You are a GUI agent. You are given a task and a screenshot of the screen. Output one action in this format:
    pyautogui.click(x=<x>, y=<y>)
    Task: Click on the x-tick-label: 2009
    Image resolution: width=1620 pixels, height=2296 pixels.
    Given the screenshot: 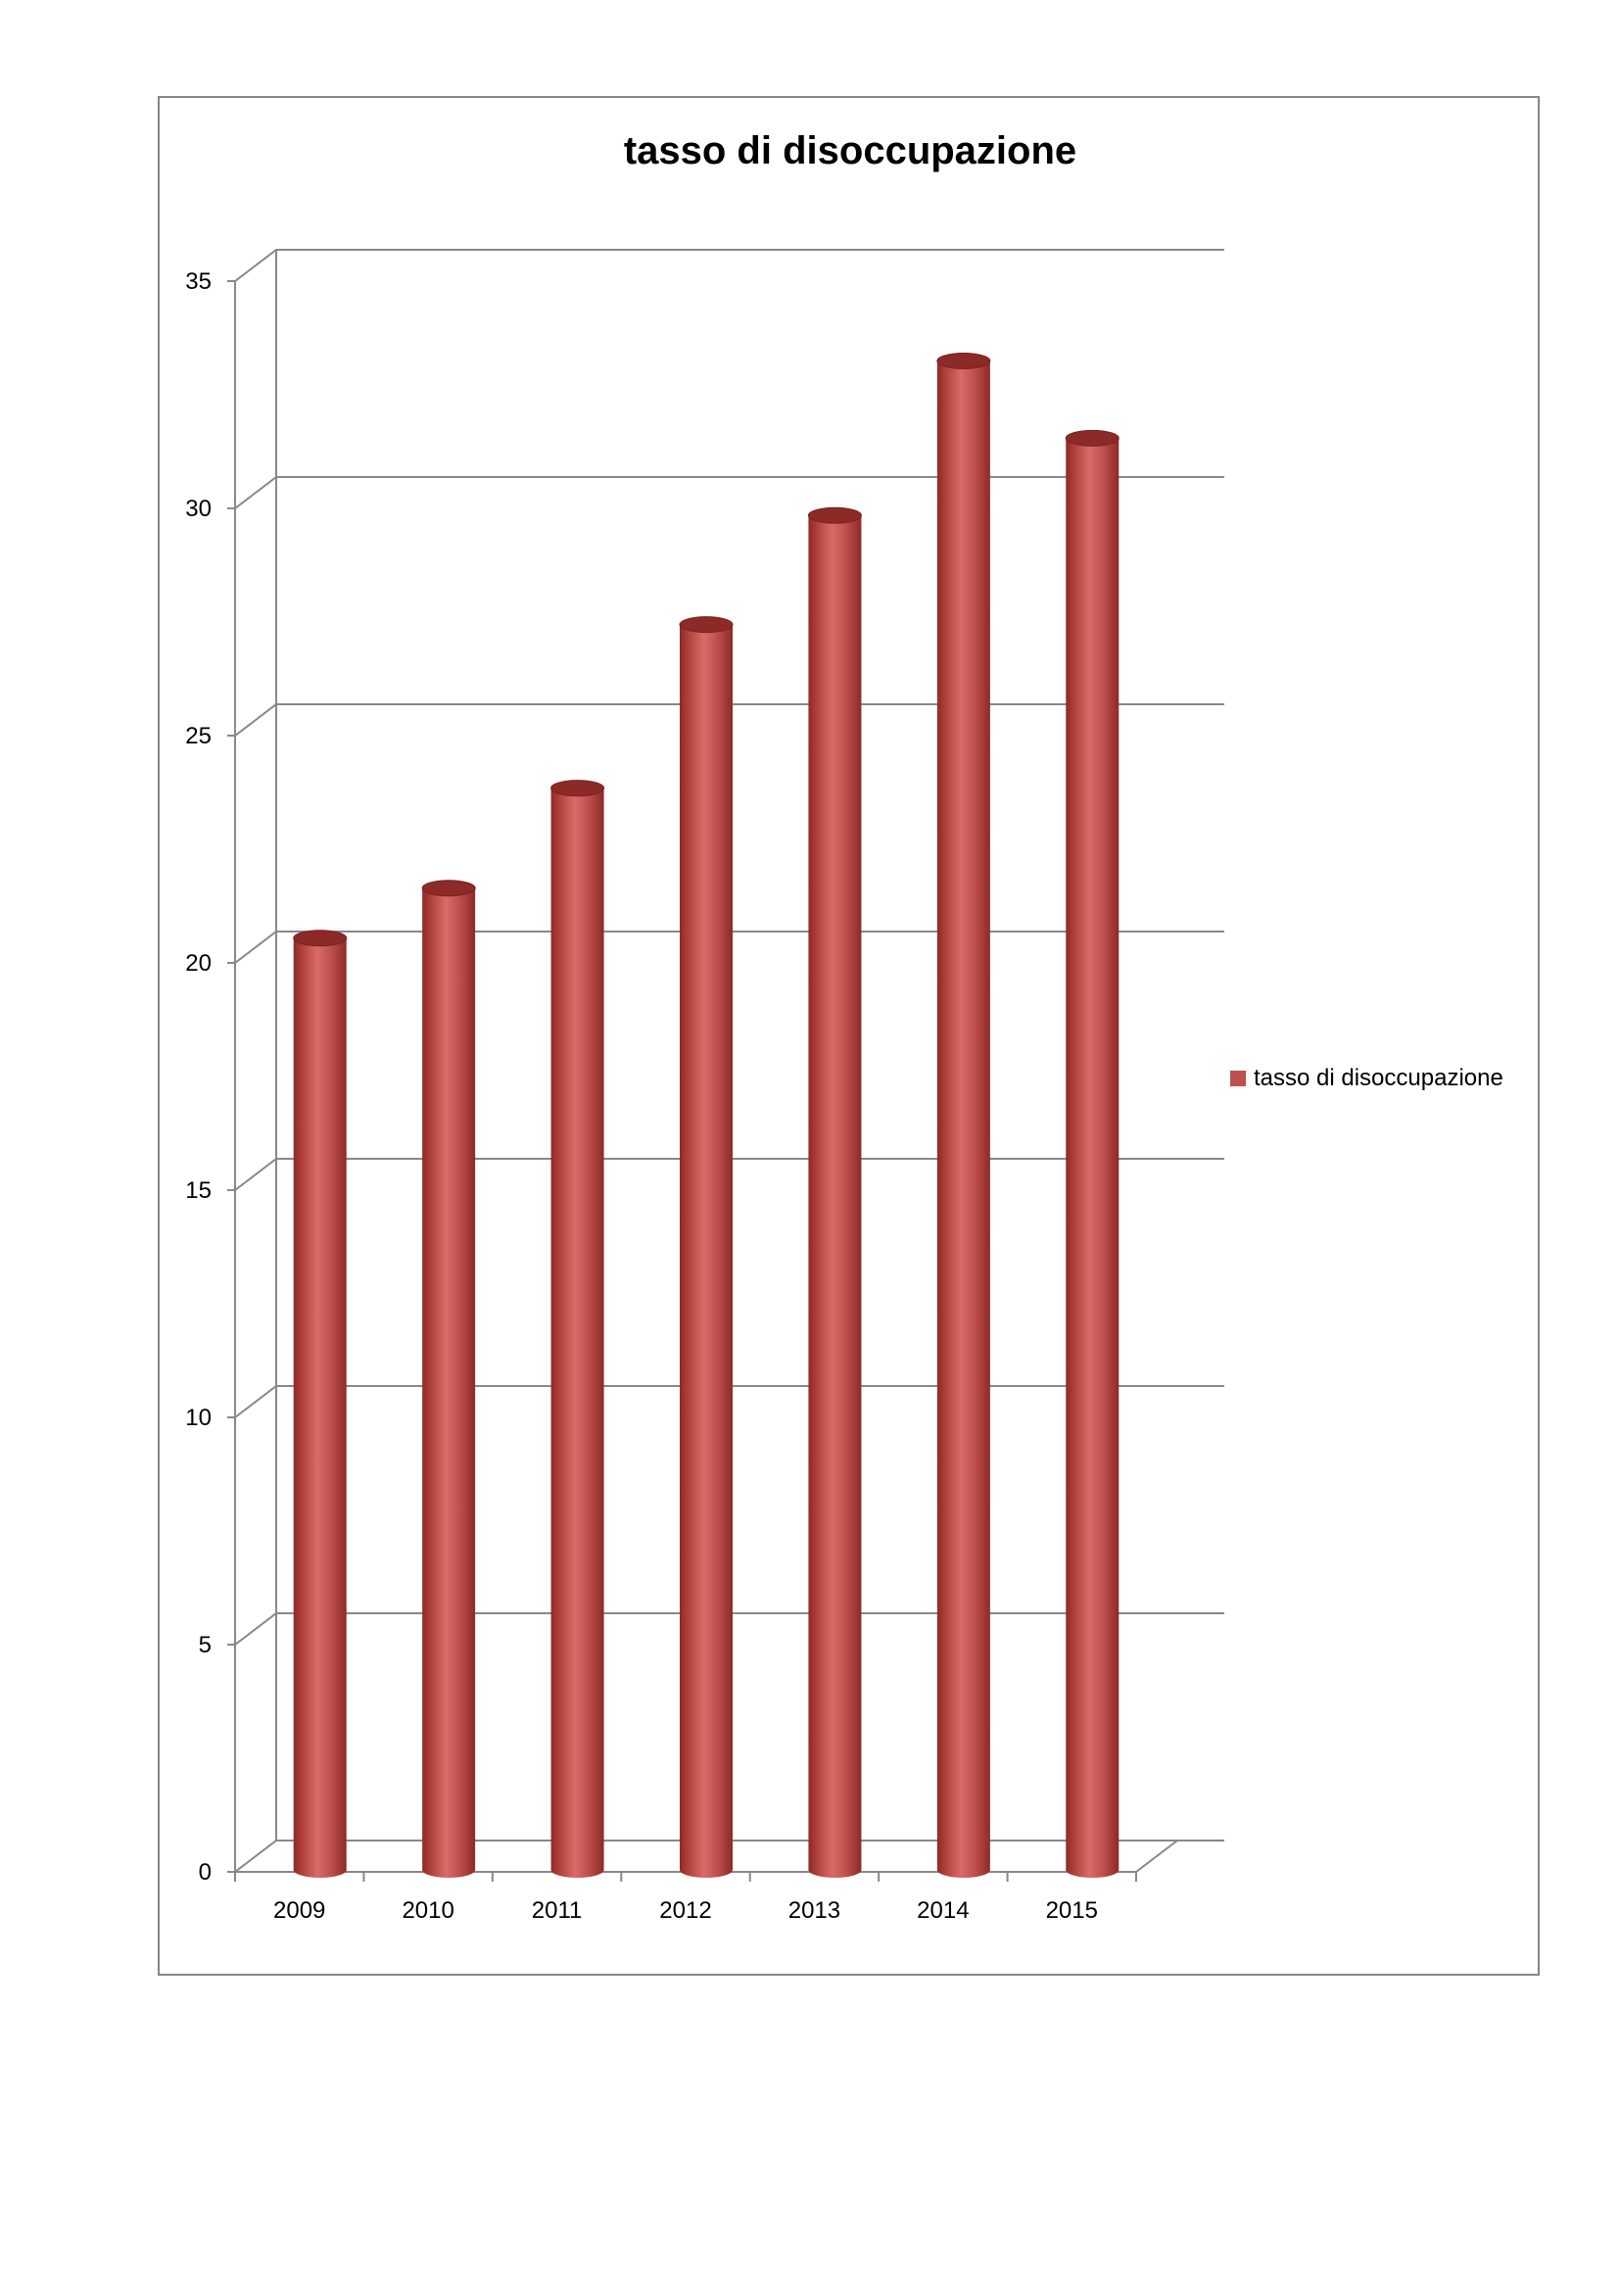 What is the action you would take?
    pyautogui.click(x=299, y=1911)
    